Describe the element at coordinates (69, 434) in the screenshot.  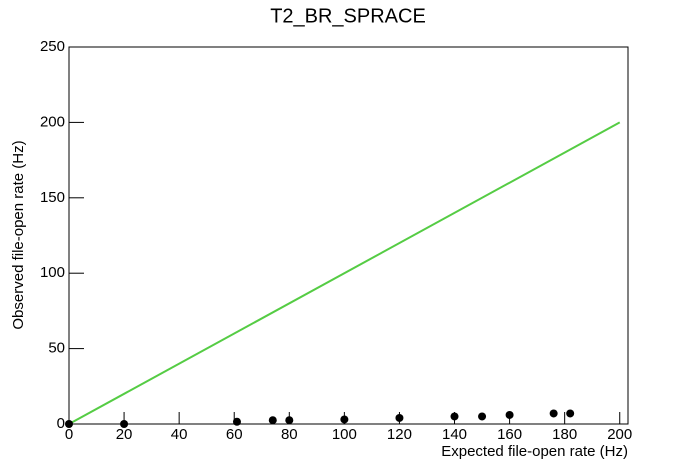
I see `x-tick-label: 0` at that location.